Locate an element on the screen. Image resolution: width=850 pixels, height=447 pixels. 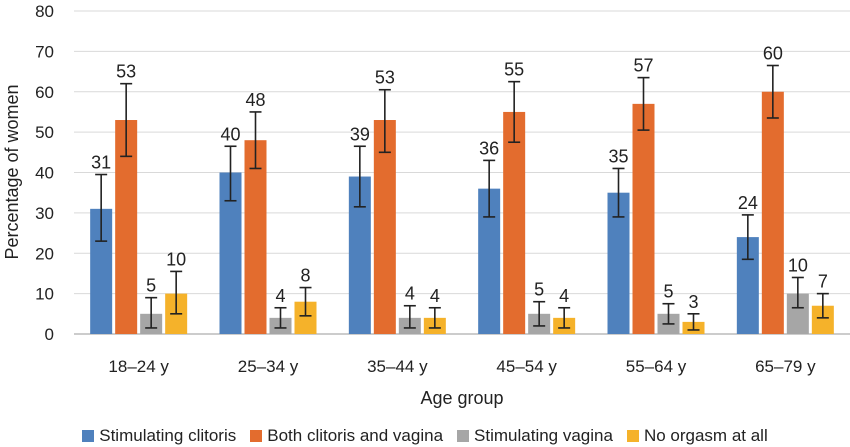
y-tick-label: 0 is located at coordinates (49, 334).